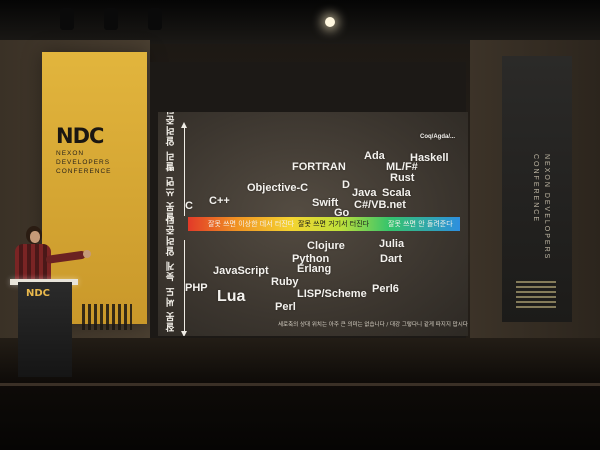 Image resolution: width=600 pixels, height=450 pixels. I want to click on lang-mlf: ML/F#, so click(402, 167).